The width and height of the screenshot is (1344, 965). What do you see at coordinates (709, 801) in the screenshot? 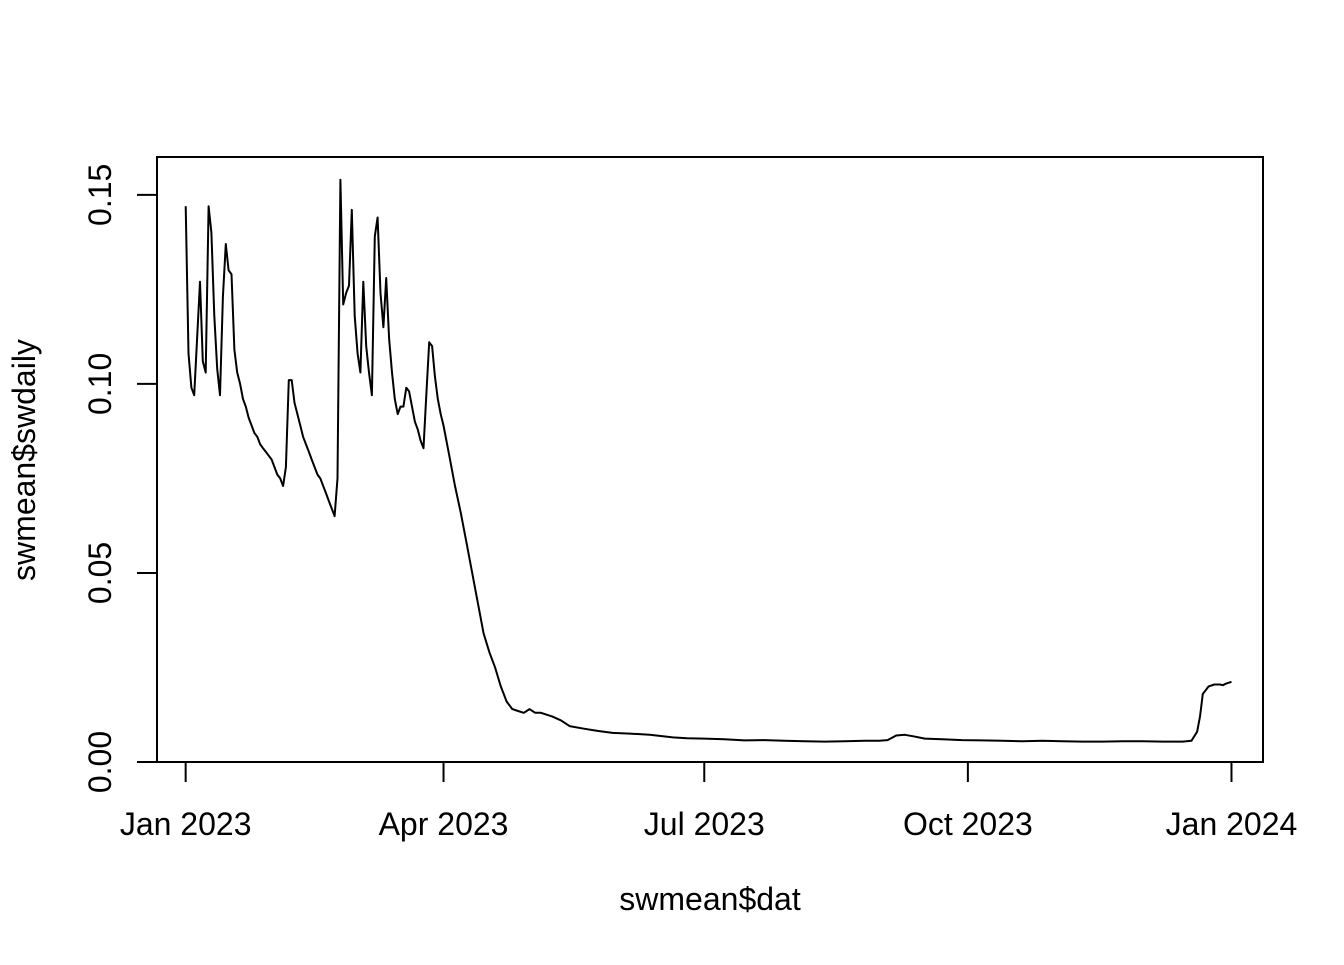
I see `x-axis: Jan 2023 Apr 2023 Jul 2023 Oct 2023 Jan 2024` at bounding box center [709, 801].